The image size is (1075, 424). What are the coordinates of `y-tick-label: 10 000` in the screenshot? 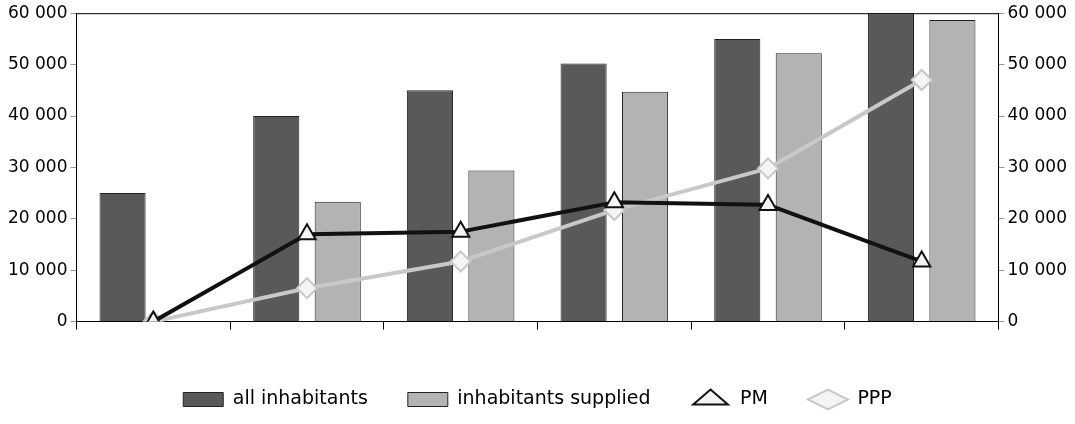 It's located at (38, 268).